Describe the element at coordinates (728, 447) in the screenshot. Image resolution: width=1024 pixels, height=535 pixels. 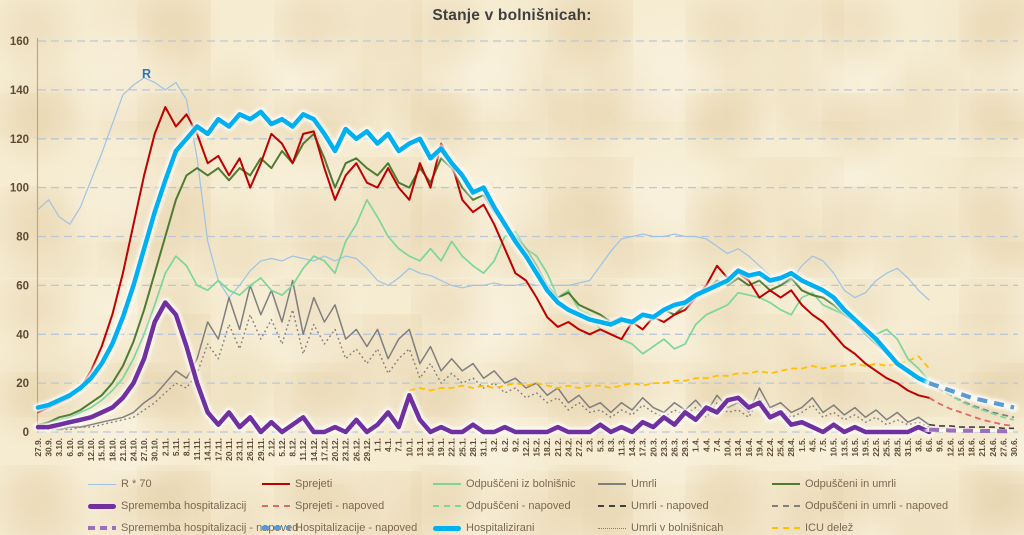
I see `svg-text: 10.4.` at that location.